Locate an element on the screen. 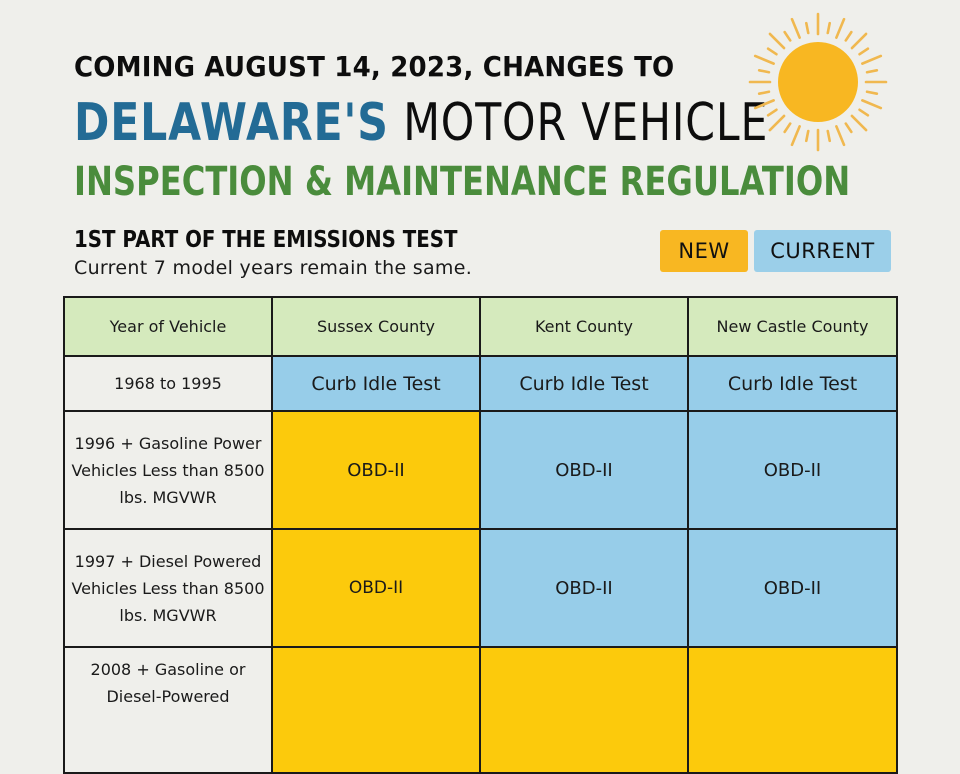 The width and height of the screenshot is (960, 774). column-header-kent: Kent County is located at coordinates (584, 326).